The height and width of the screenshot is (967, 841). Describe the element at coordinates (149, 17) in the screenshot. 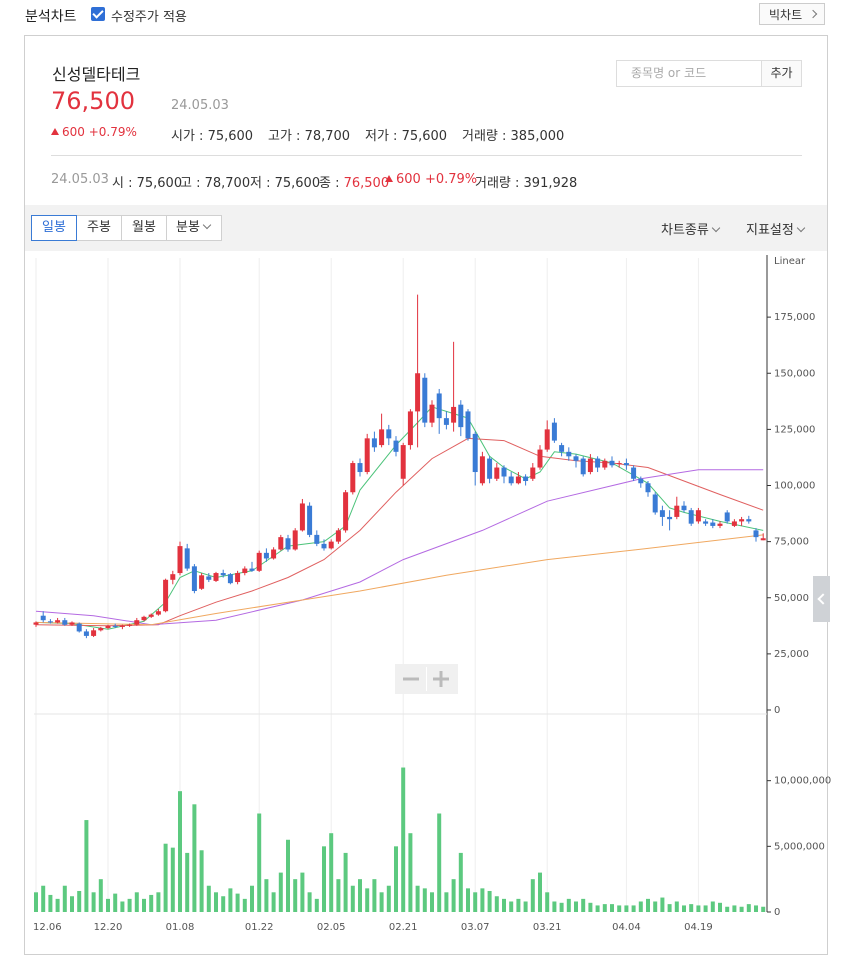

I see `checkbox-label: 수정주가 적용` at that location.